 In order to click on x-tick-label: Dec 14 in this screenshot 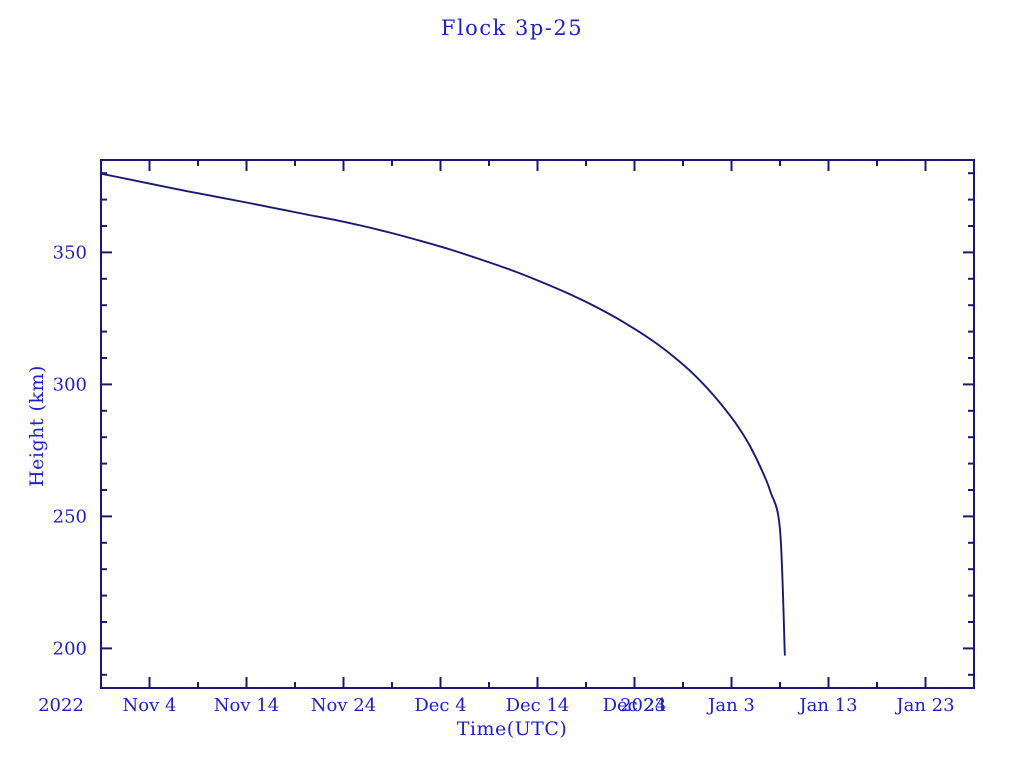, I will do `click(538, 705)`.